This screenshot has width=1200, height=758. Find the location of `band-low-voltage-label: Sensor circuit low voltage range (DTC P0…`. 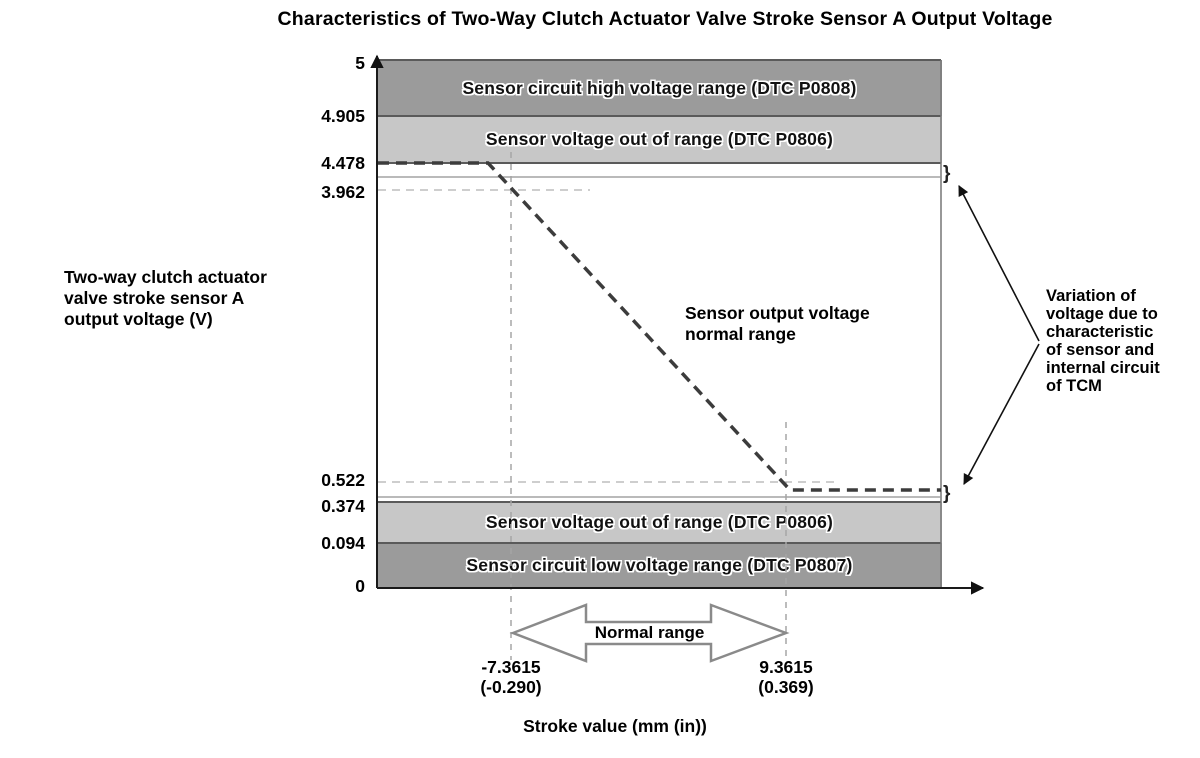

band-low-voltage-label: Sensor circuit low voltage range (DTC P0… is located at coordinates (659, 565).